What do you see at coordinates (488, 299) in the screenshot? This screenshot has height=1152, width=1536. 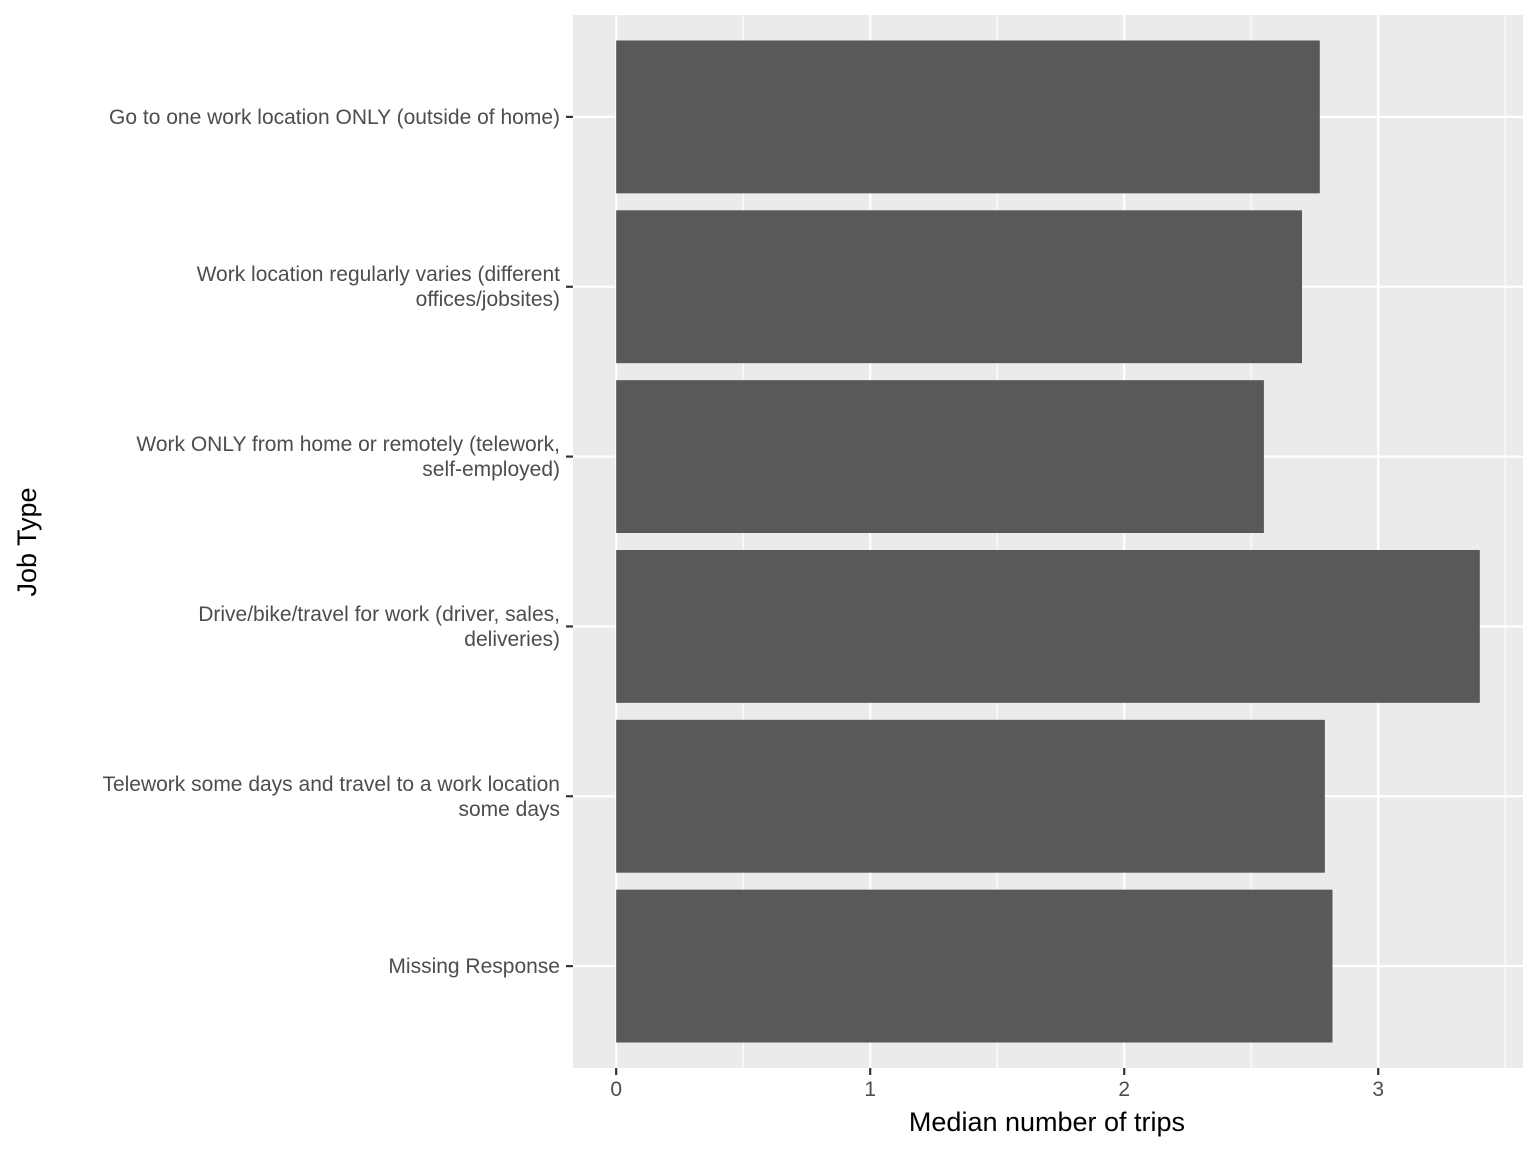 I see `y-tick-label-line: offices/jobsites)` at bounding box center [488, 299].